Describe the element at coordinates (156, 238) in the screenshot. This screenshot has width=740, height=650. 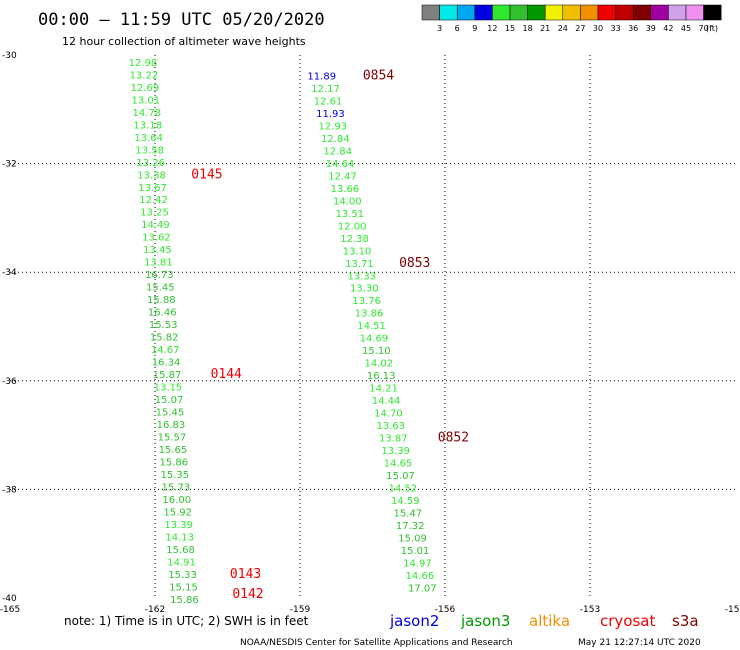
I see `swh-value: 13.62` at that location.